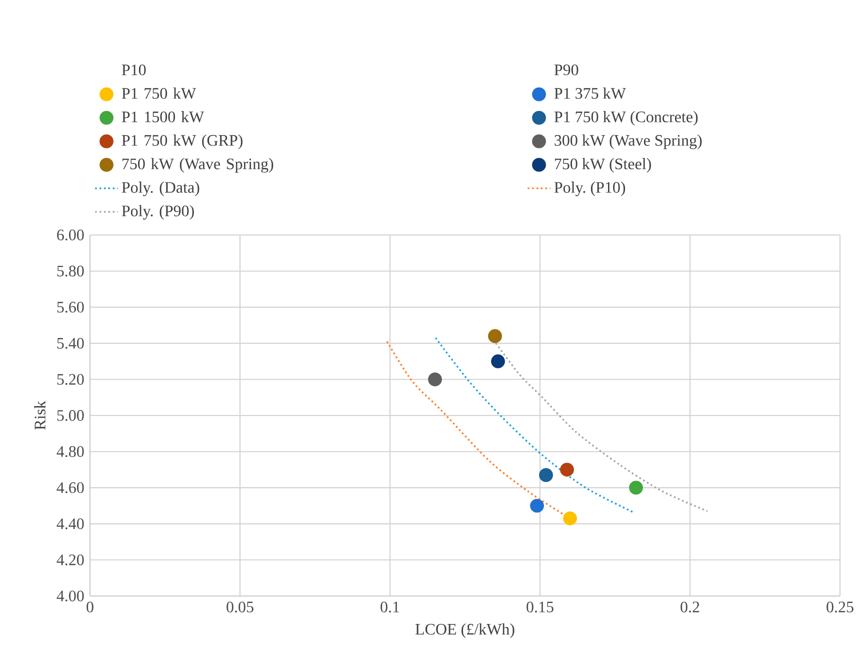 This screenshot has height=664, width=860. Describe the element at coordinates (70, 379) in the screenshot. I see `y-tick-label: 5.20` at that location.